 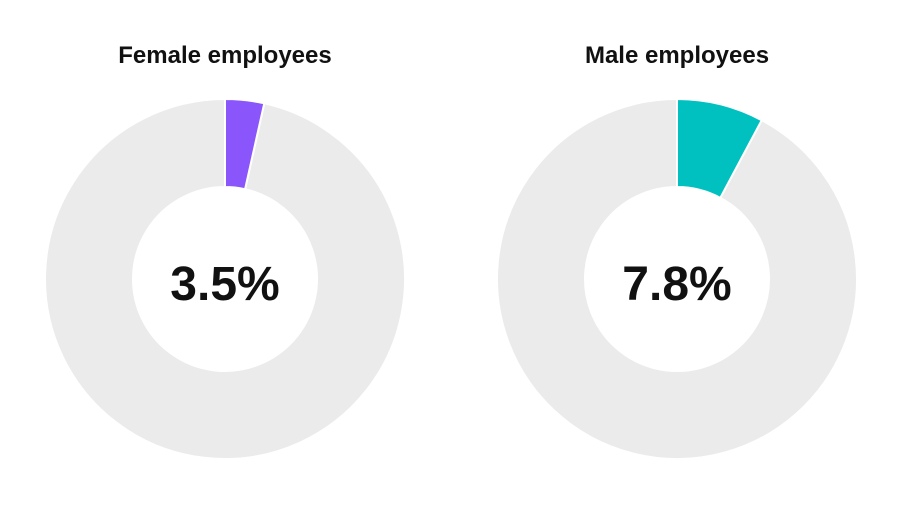 What do you see at coordinates (224, 284) in the screenshot?
I see `center-value-female: 3.5%` at bounding box center [224, 284].